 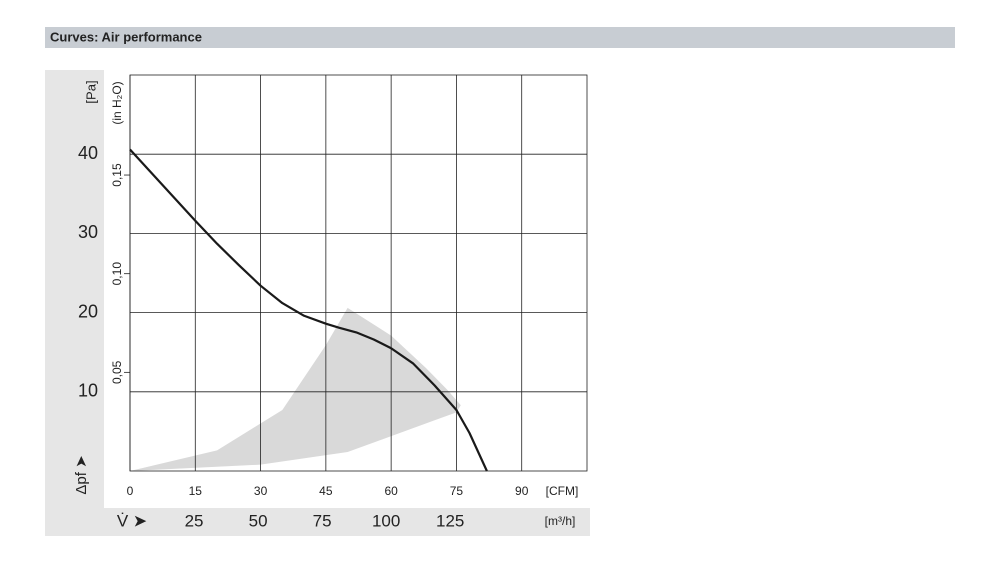 I want to click on x-tick-label: 15, so click(x=196, y=491).